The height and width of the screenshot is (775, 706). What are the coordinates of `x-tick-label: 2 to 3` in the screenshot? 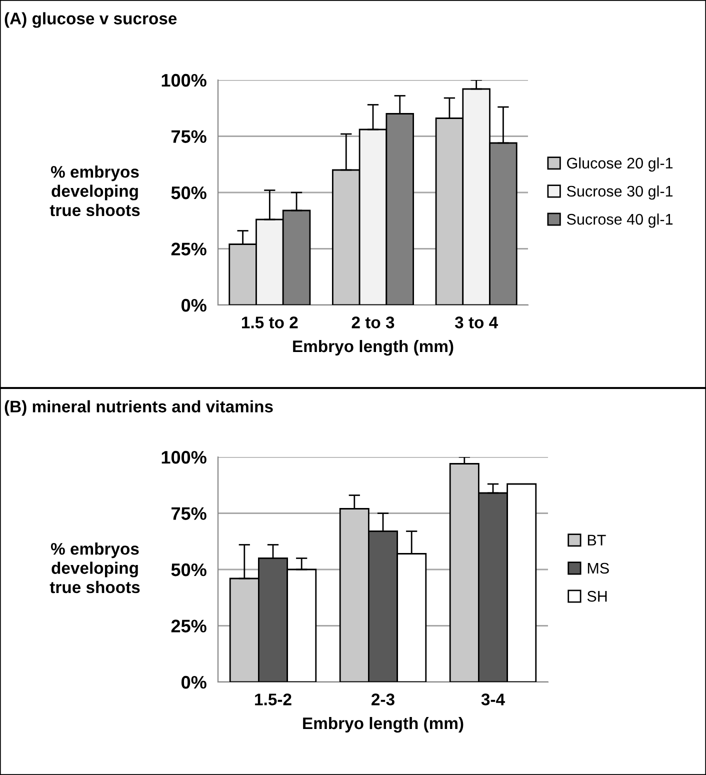 It's located at (373, 322).